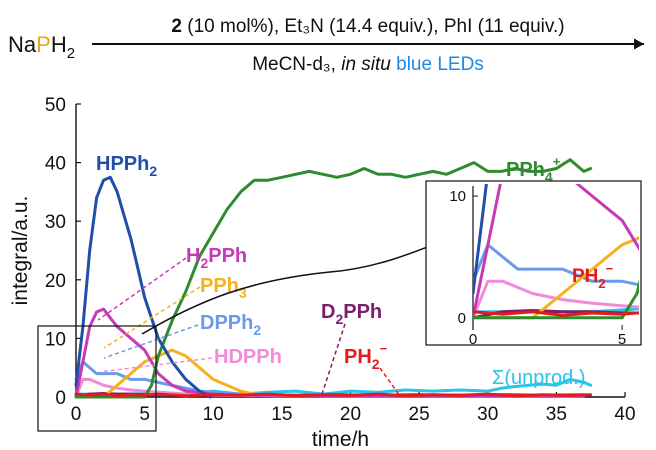  Describe the element at coordinates (390, 382) in the screenshot. I see `leader-line-ph2` at that location.